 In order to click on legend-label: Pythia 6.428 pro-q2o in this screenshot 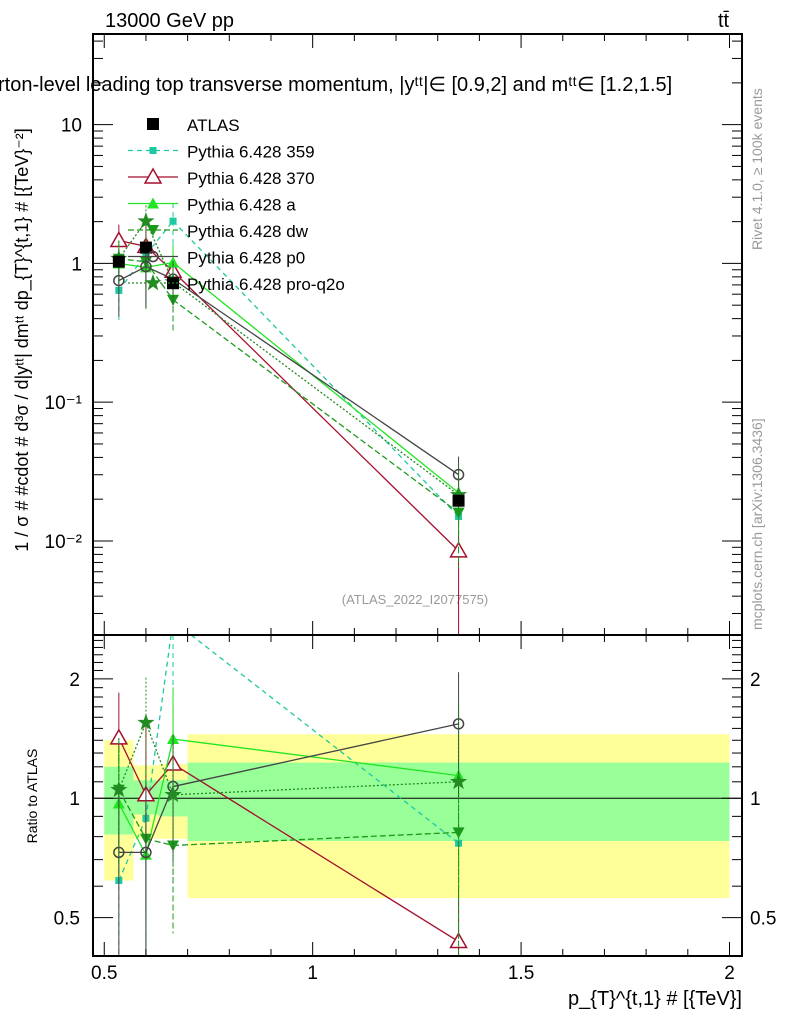, I will do `click(266, 284)`.